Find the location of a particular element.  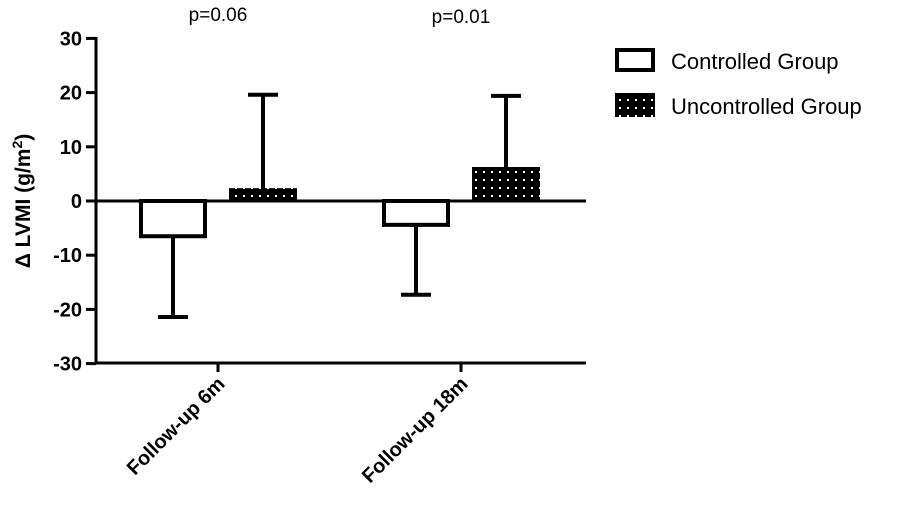

legend-label-uncontrolled: Uncontrolled Group is located at coordinates (766, 106).